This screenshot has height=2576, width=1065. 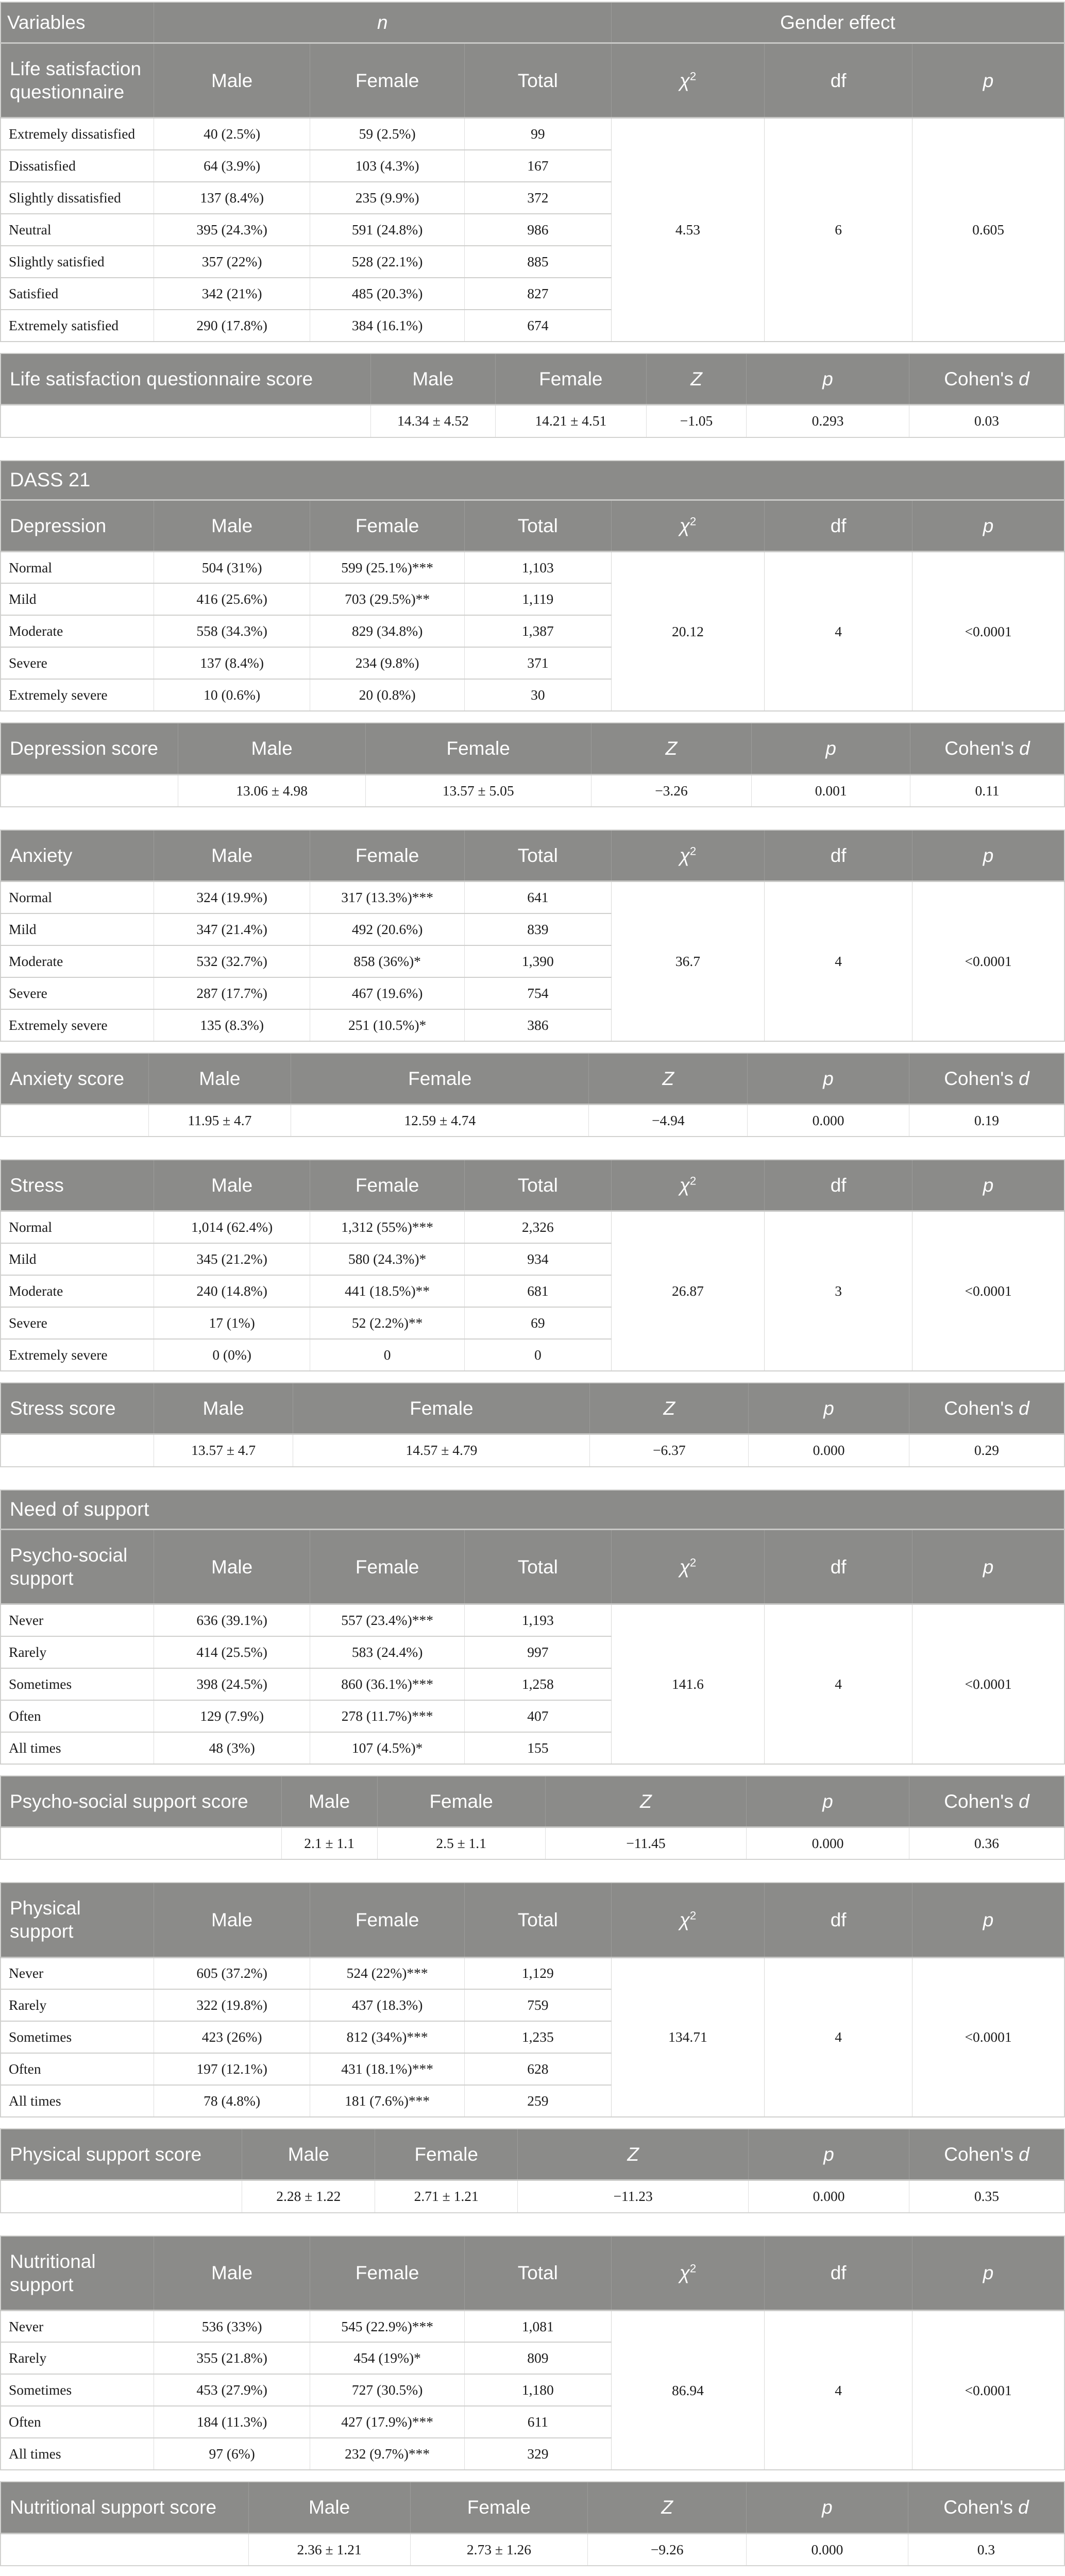 I want to click on female-value: 278 (11.7%)***, so click(x=387, y=1716).